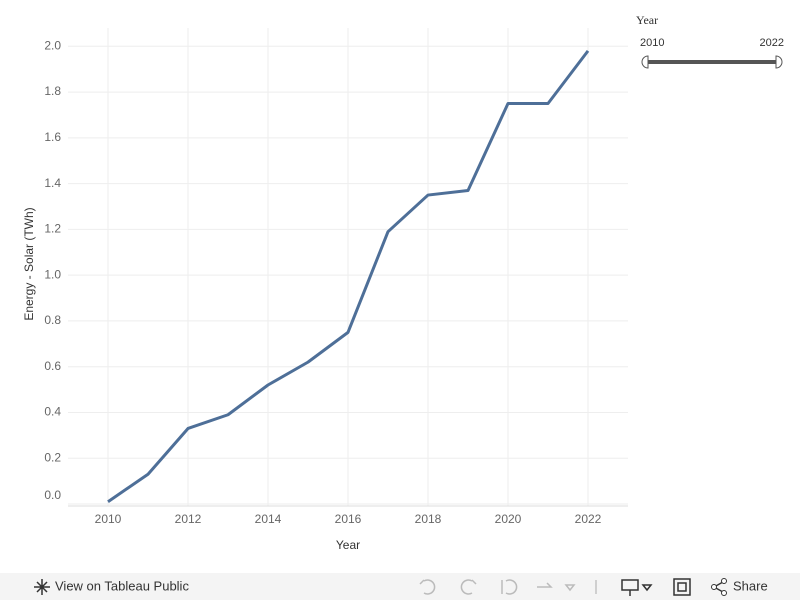  What do you see at coordinates (428, 519) in the screenshot?
I see `x-tick-label: 2018` at bounding box center [428, 519].